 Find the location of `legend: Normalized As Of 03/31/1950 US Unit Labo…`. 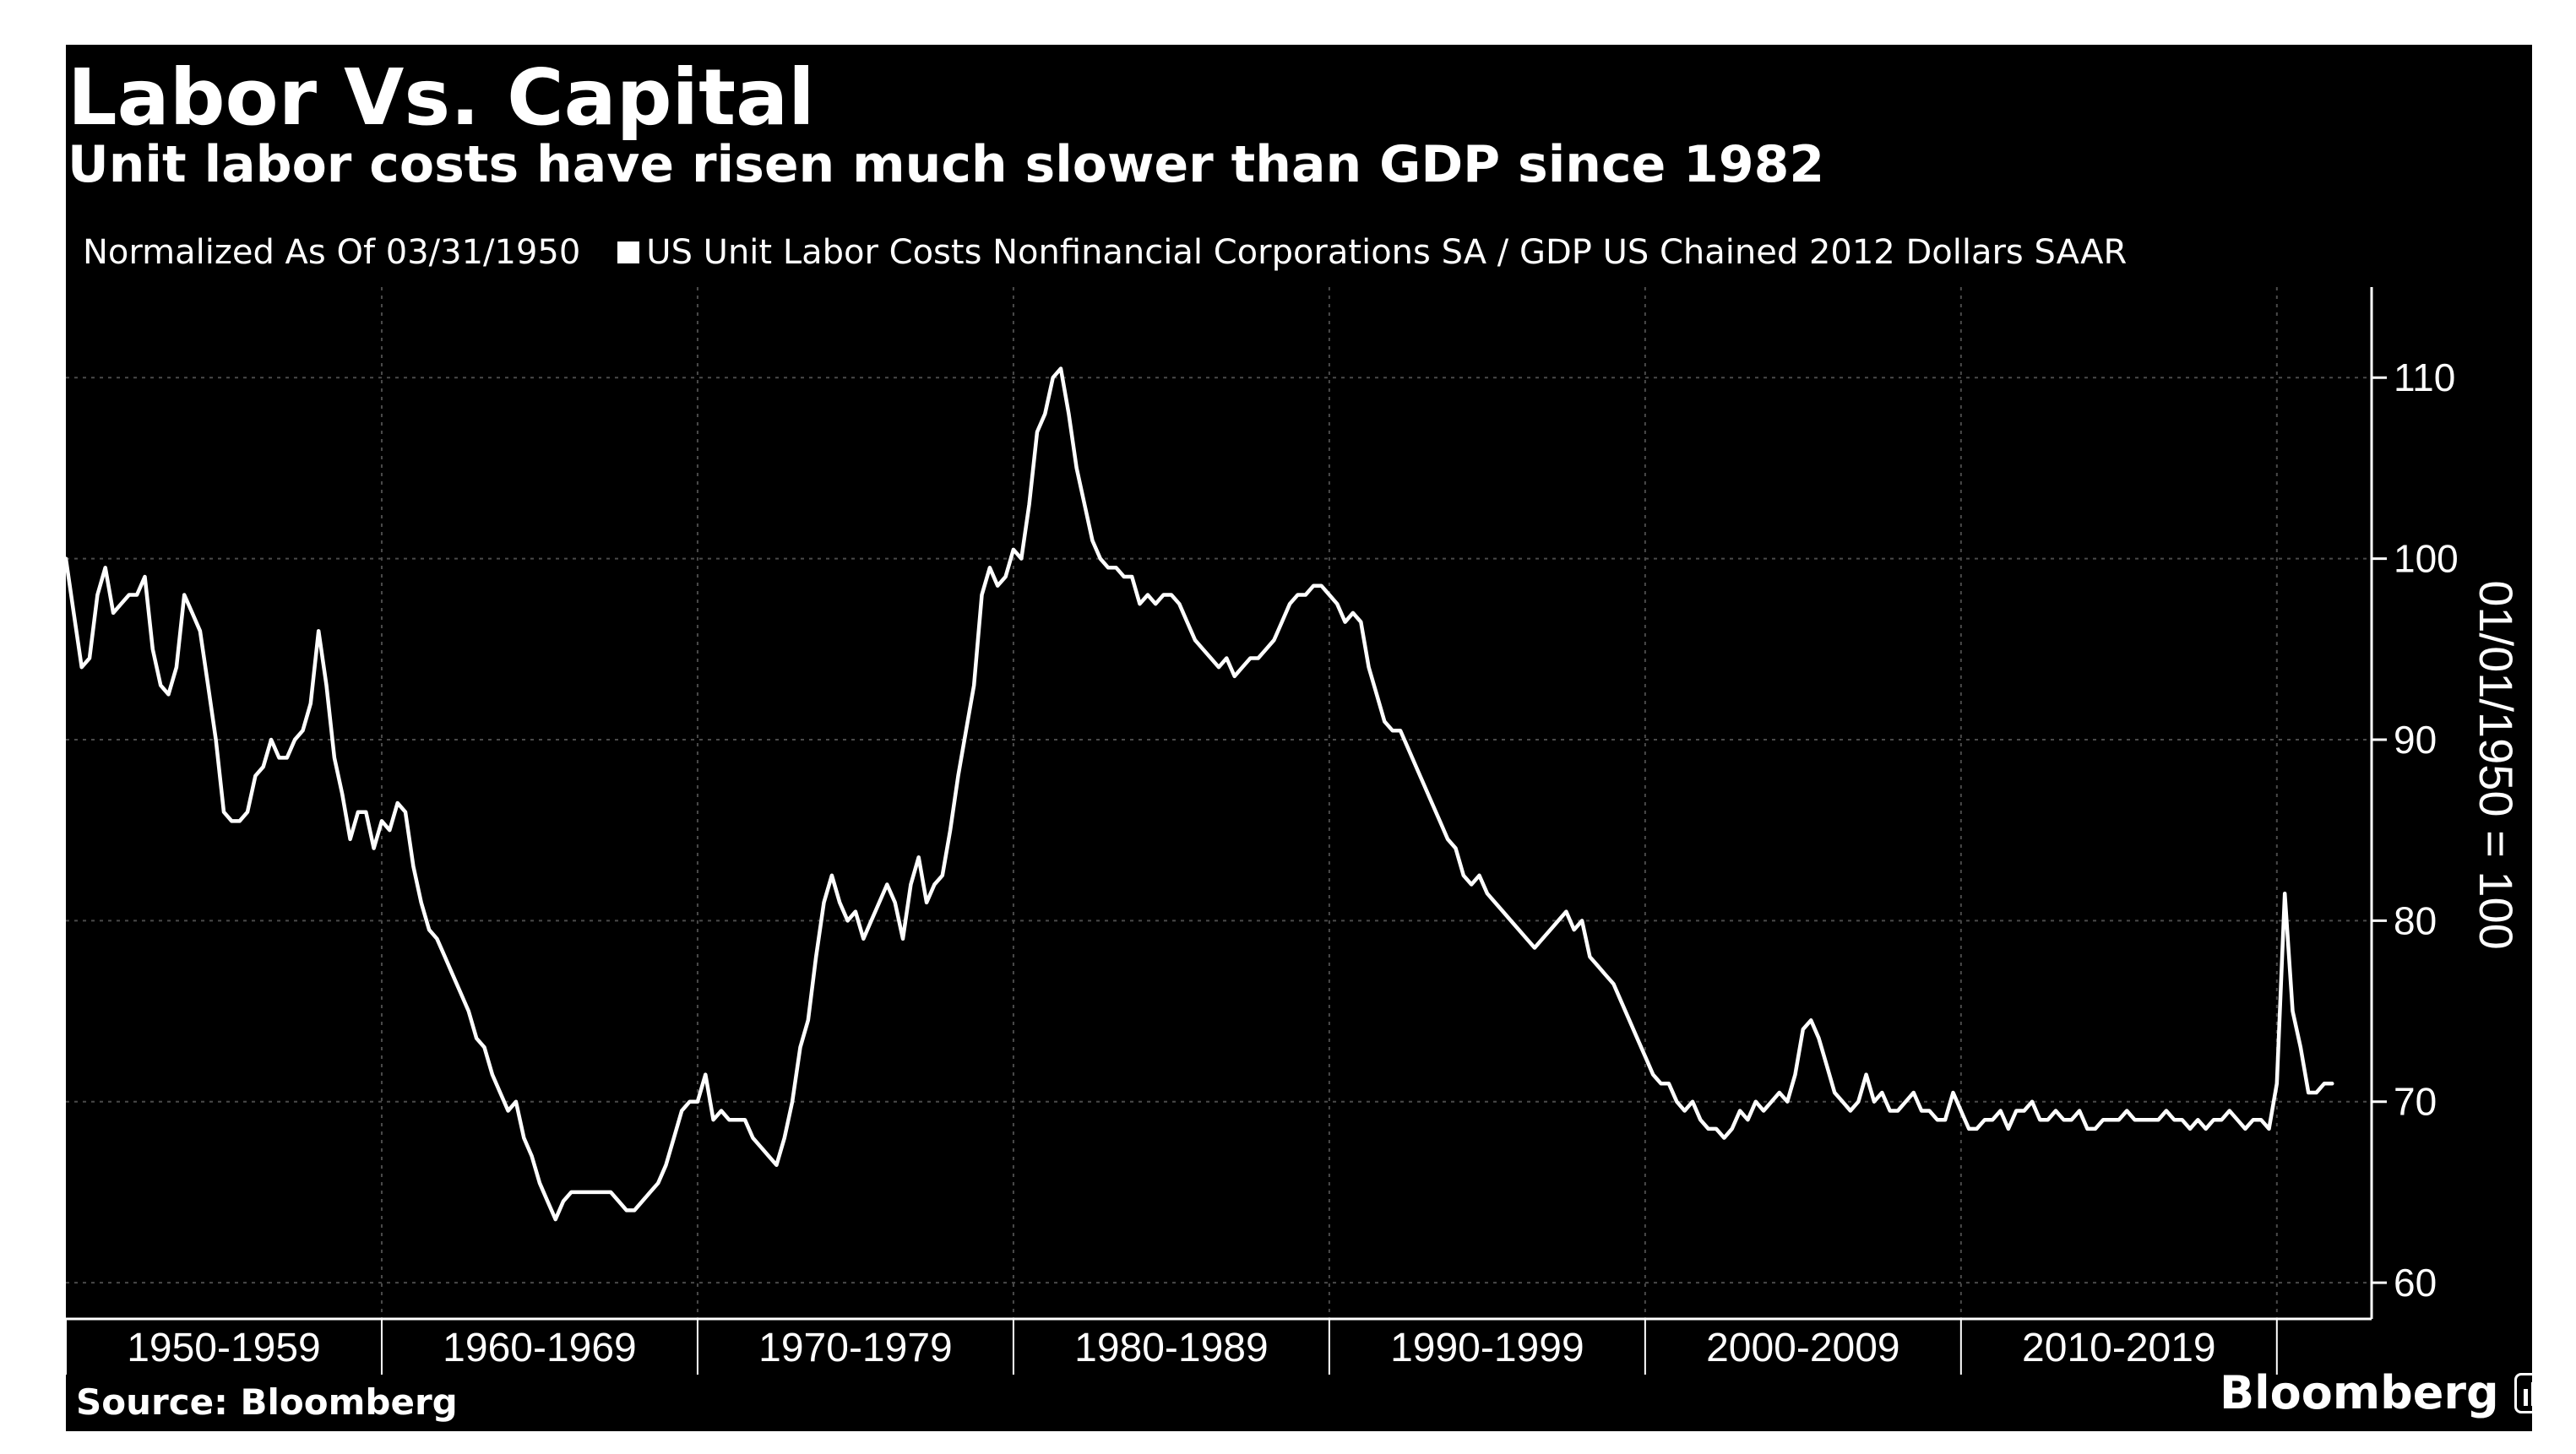

legend: Normalized As Of 03/31/1950 US Unit Labo… is located at coordinates (1105, 252).